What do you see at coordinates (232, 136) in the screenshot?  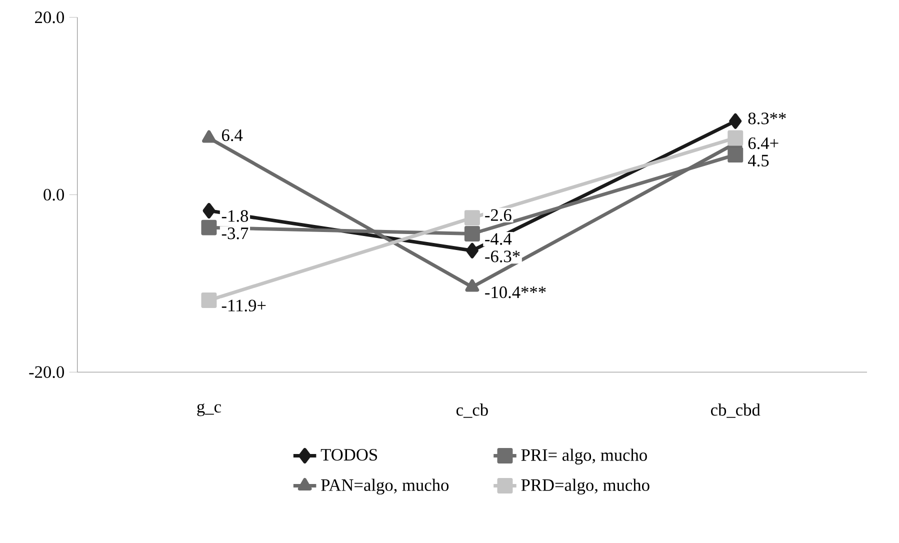 I see `data-label: 6.4` at bounding box center [232, 136].